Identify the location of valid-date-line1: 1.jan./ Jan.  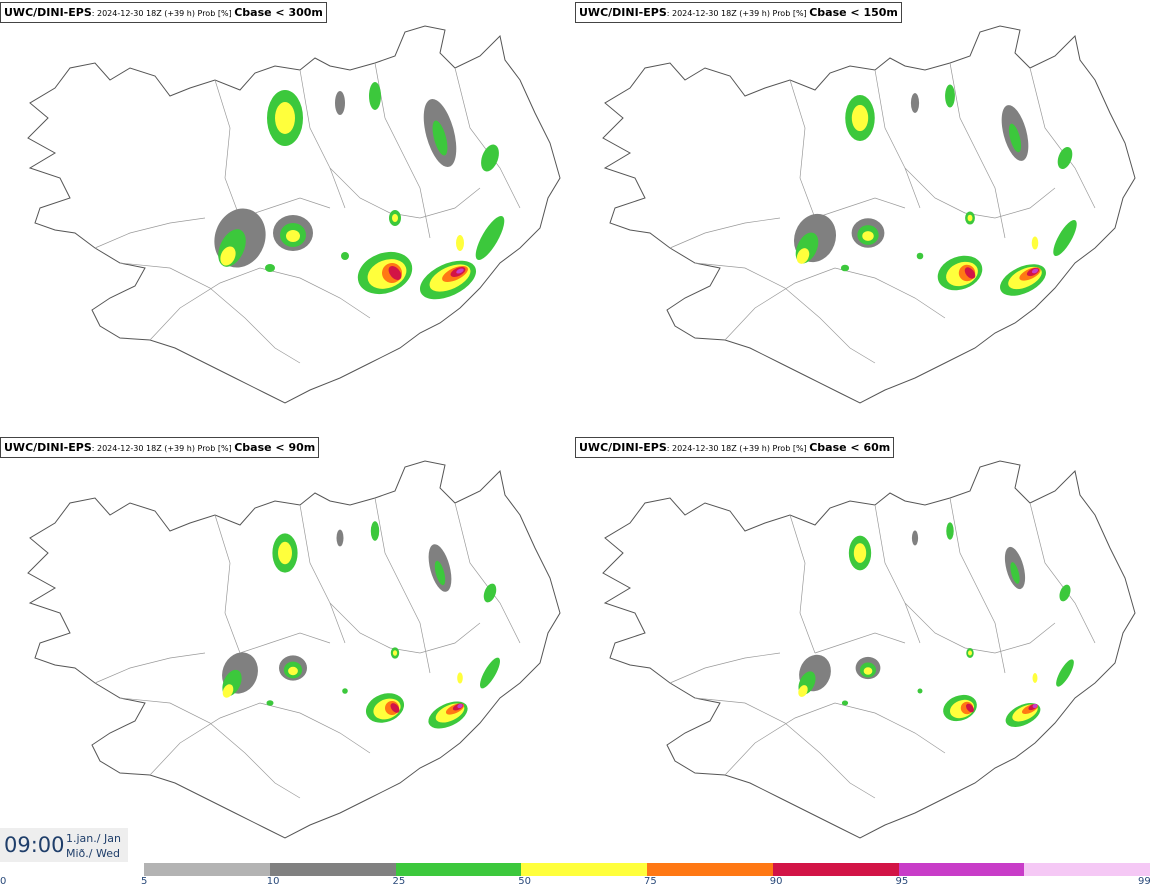
(93, 838).